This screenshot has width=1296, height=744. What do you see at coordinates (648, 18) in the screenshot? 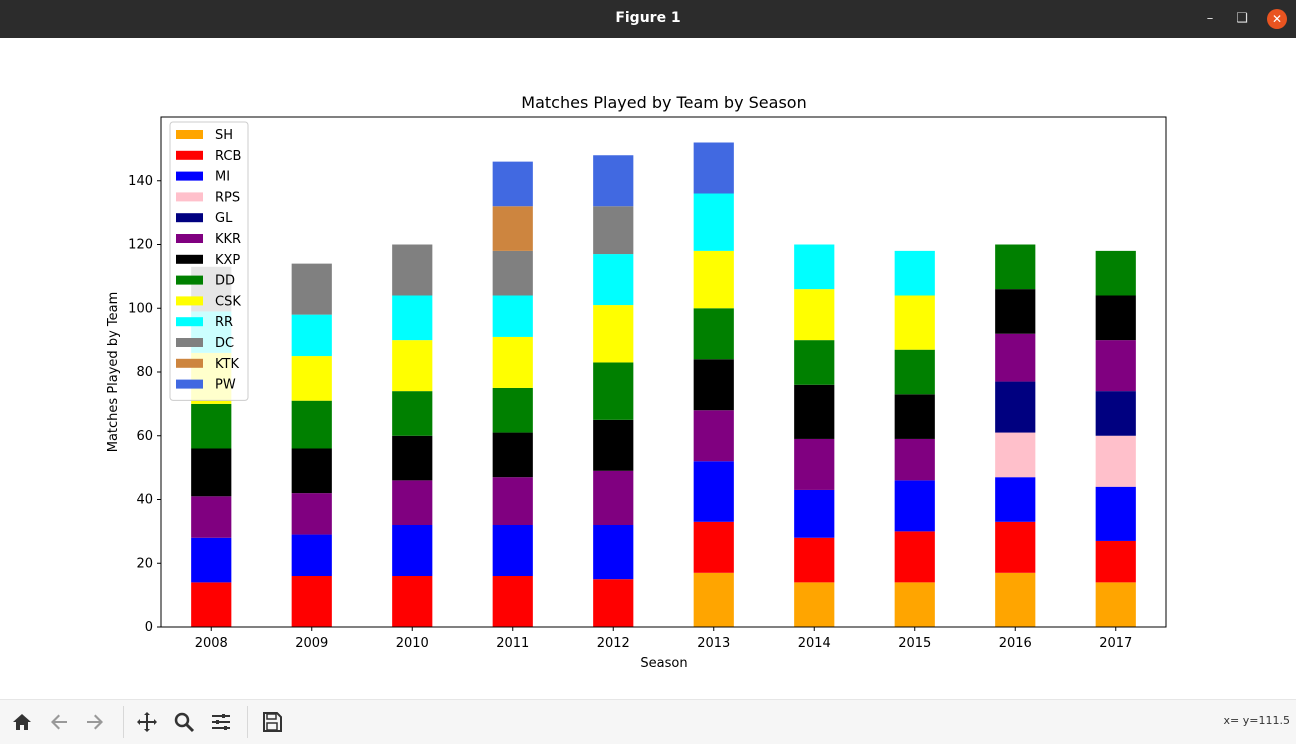
I see `window-title: Figure 1` at bounding box center [648, 18].